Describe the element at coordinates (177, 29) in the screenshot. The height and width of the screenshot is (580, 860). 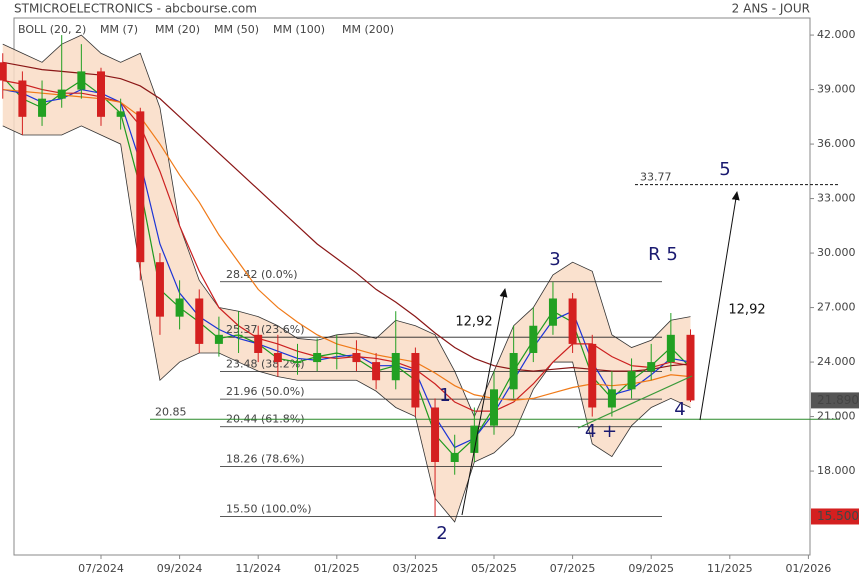
I see `legend-item: MM (20)` at that location.